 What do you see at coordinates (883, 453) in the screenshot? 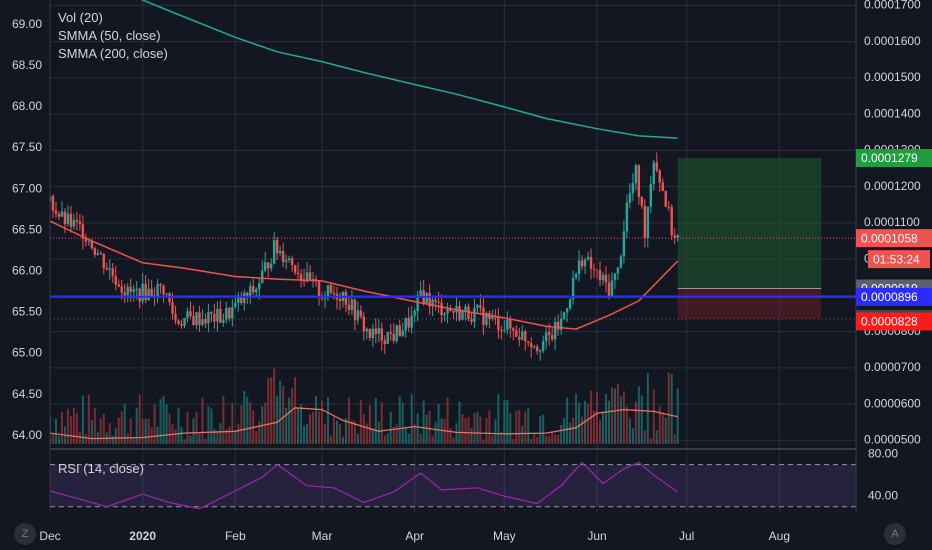
I see `rsi-axis-tick: 80.00` at bounding box center [883, 453].